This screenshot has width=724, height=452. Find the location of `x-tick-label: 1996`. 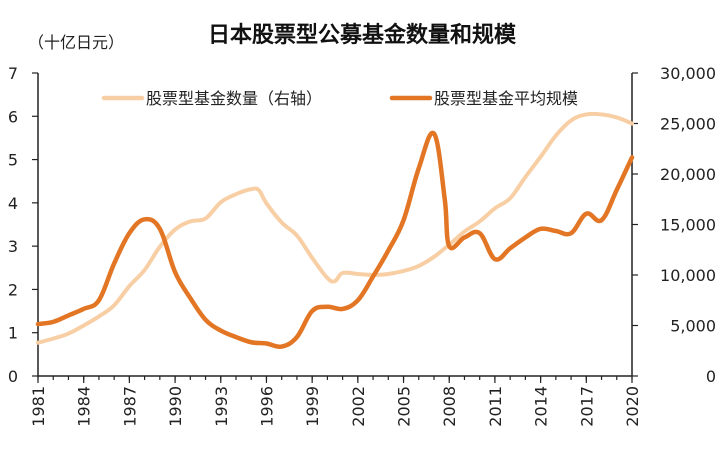

x-tick-label: 1996 is located at coordinates (266, 406).